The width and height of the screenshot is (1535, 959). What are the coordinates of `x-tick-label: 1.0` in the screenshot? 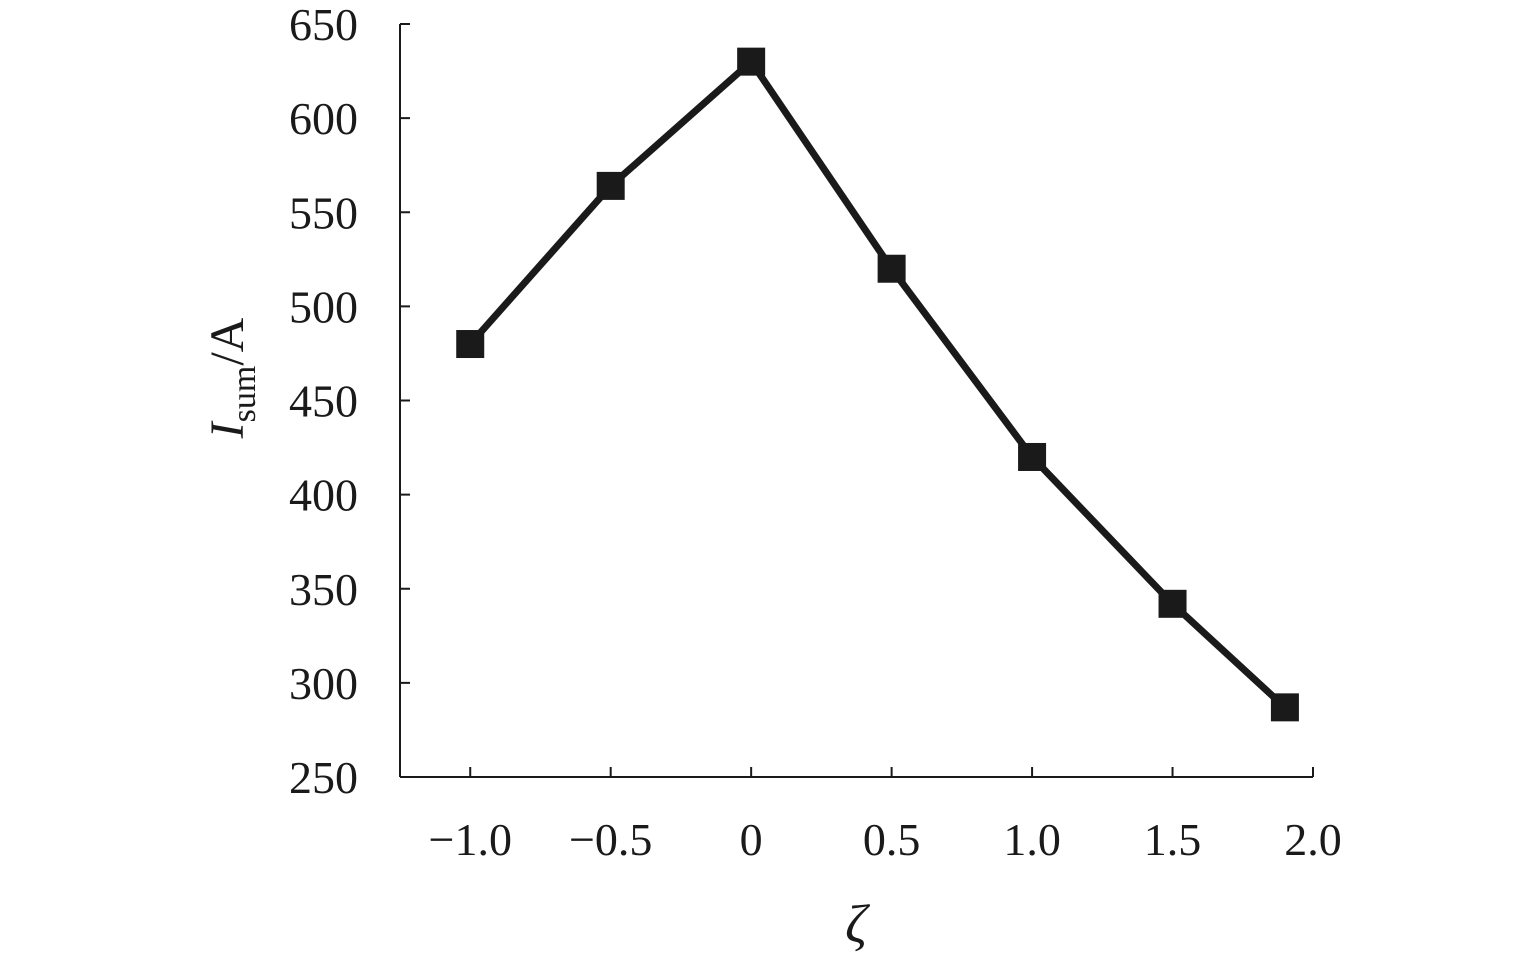 It's located at (1032, 839).